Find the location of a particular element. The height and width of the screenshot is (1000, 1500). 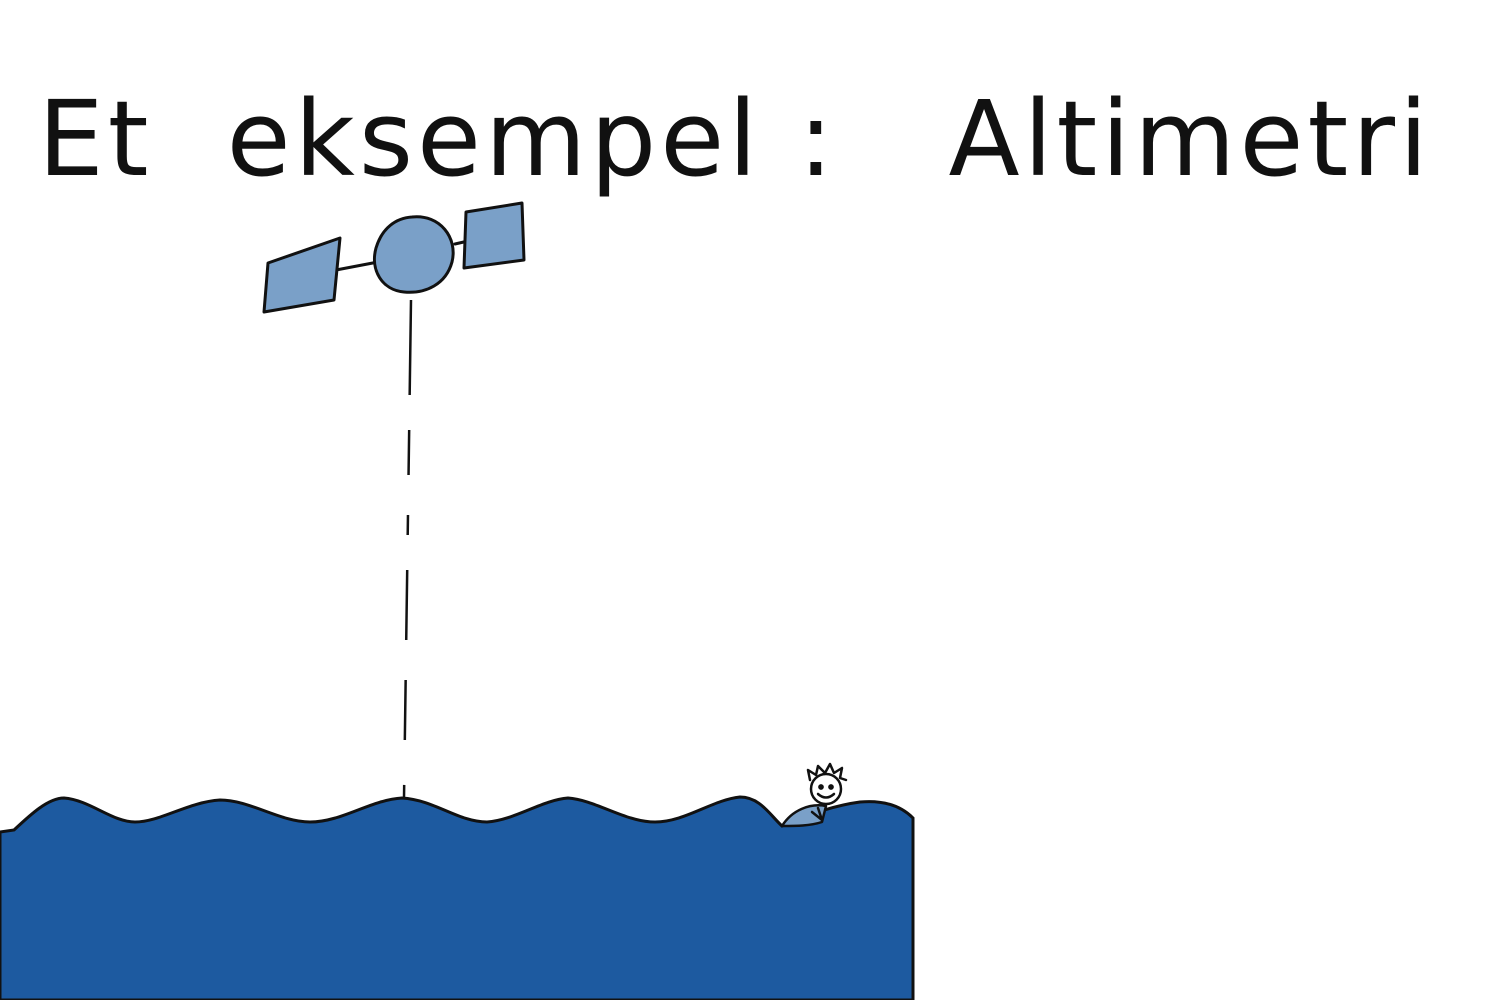

swimmer-arm is located at coordinates (817, 814).